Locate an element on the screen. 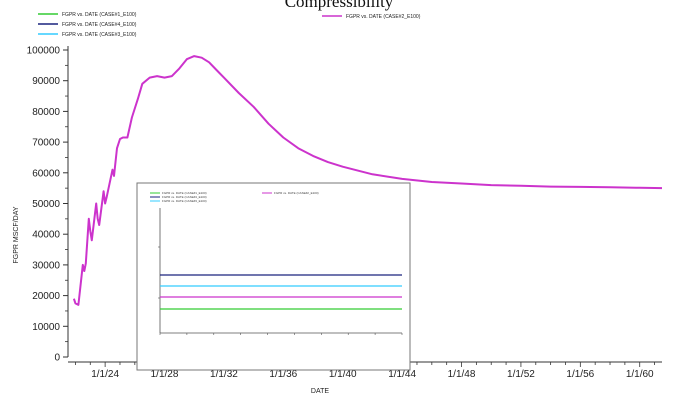 The width and height of the screenshot is (678, 397). legend-item: FGPR vs. DATE (CASE#3_E100) is located at coordinates (87, 35).